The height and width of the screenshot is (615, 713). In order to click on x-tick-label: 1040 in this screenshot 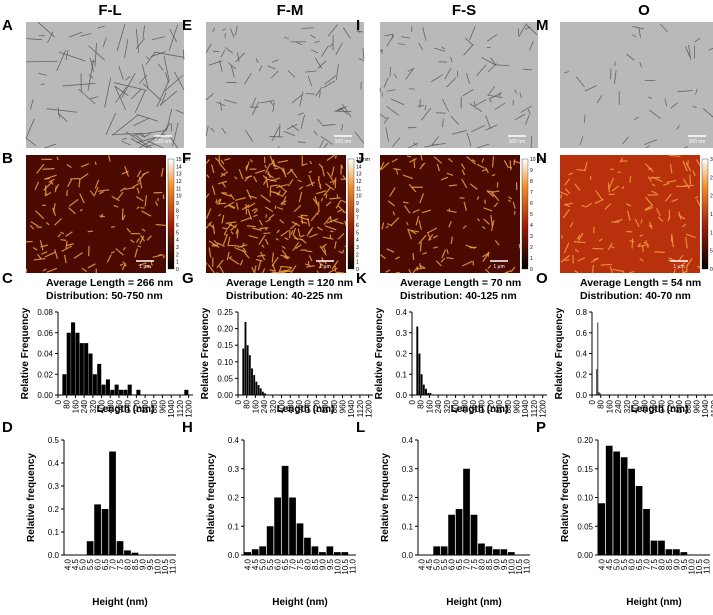, I will do `click(705, 408)`.